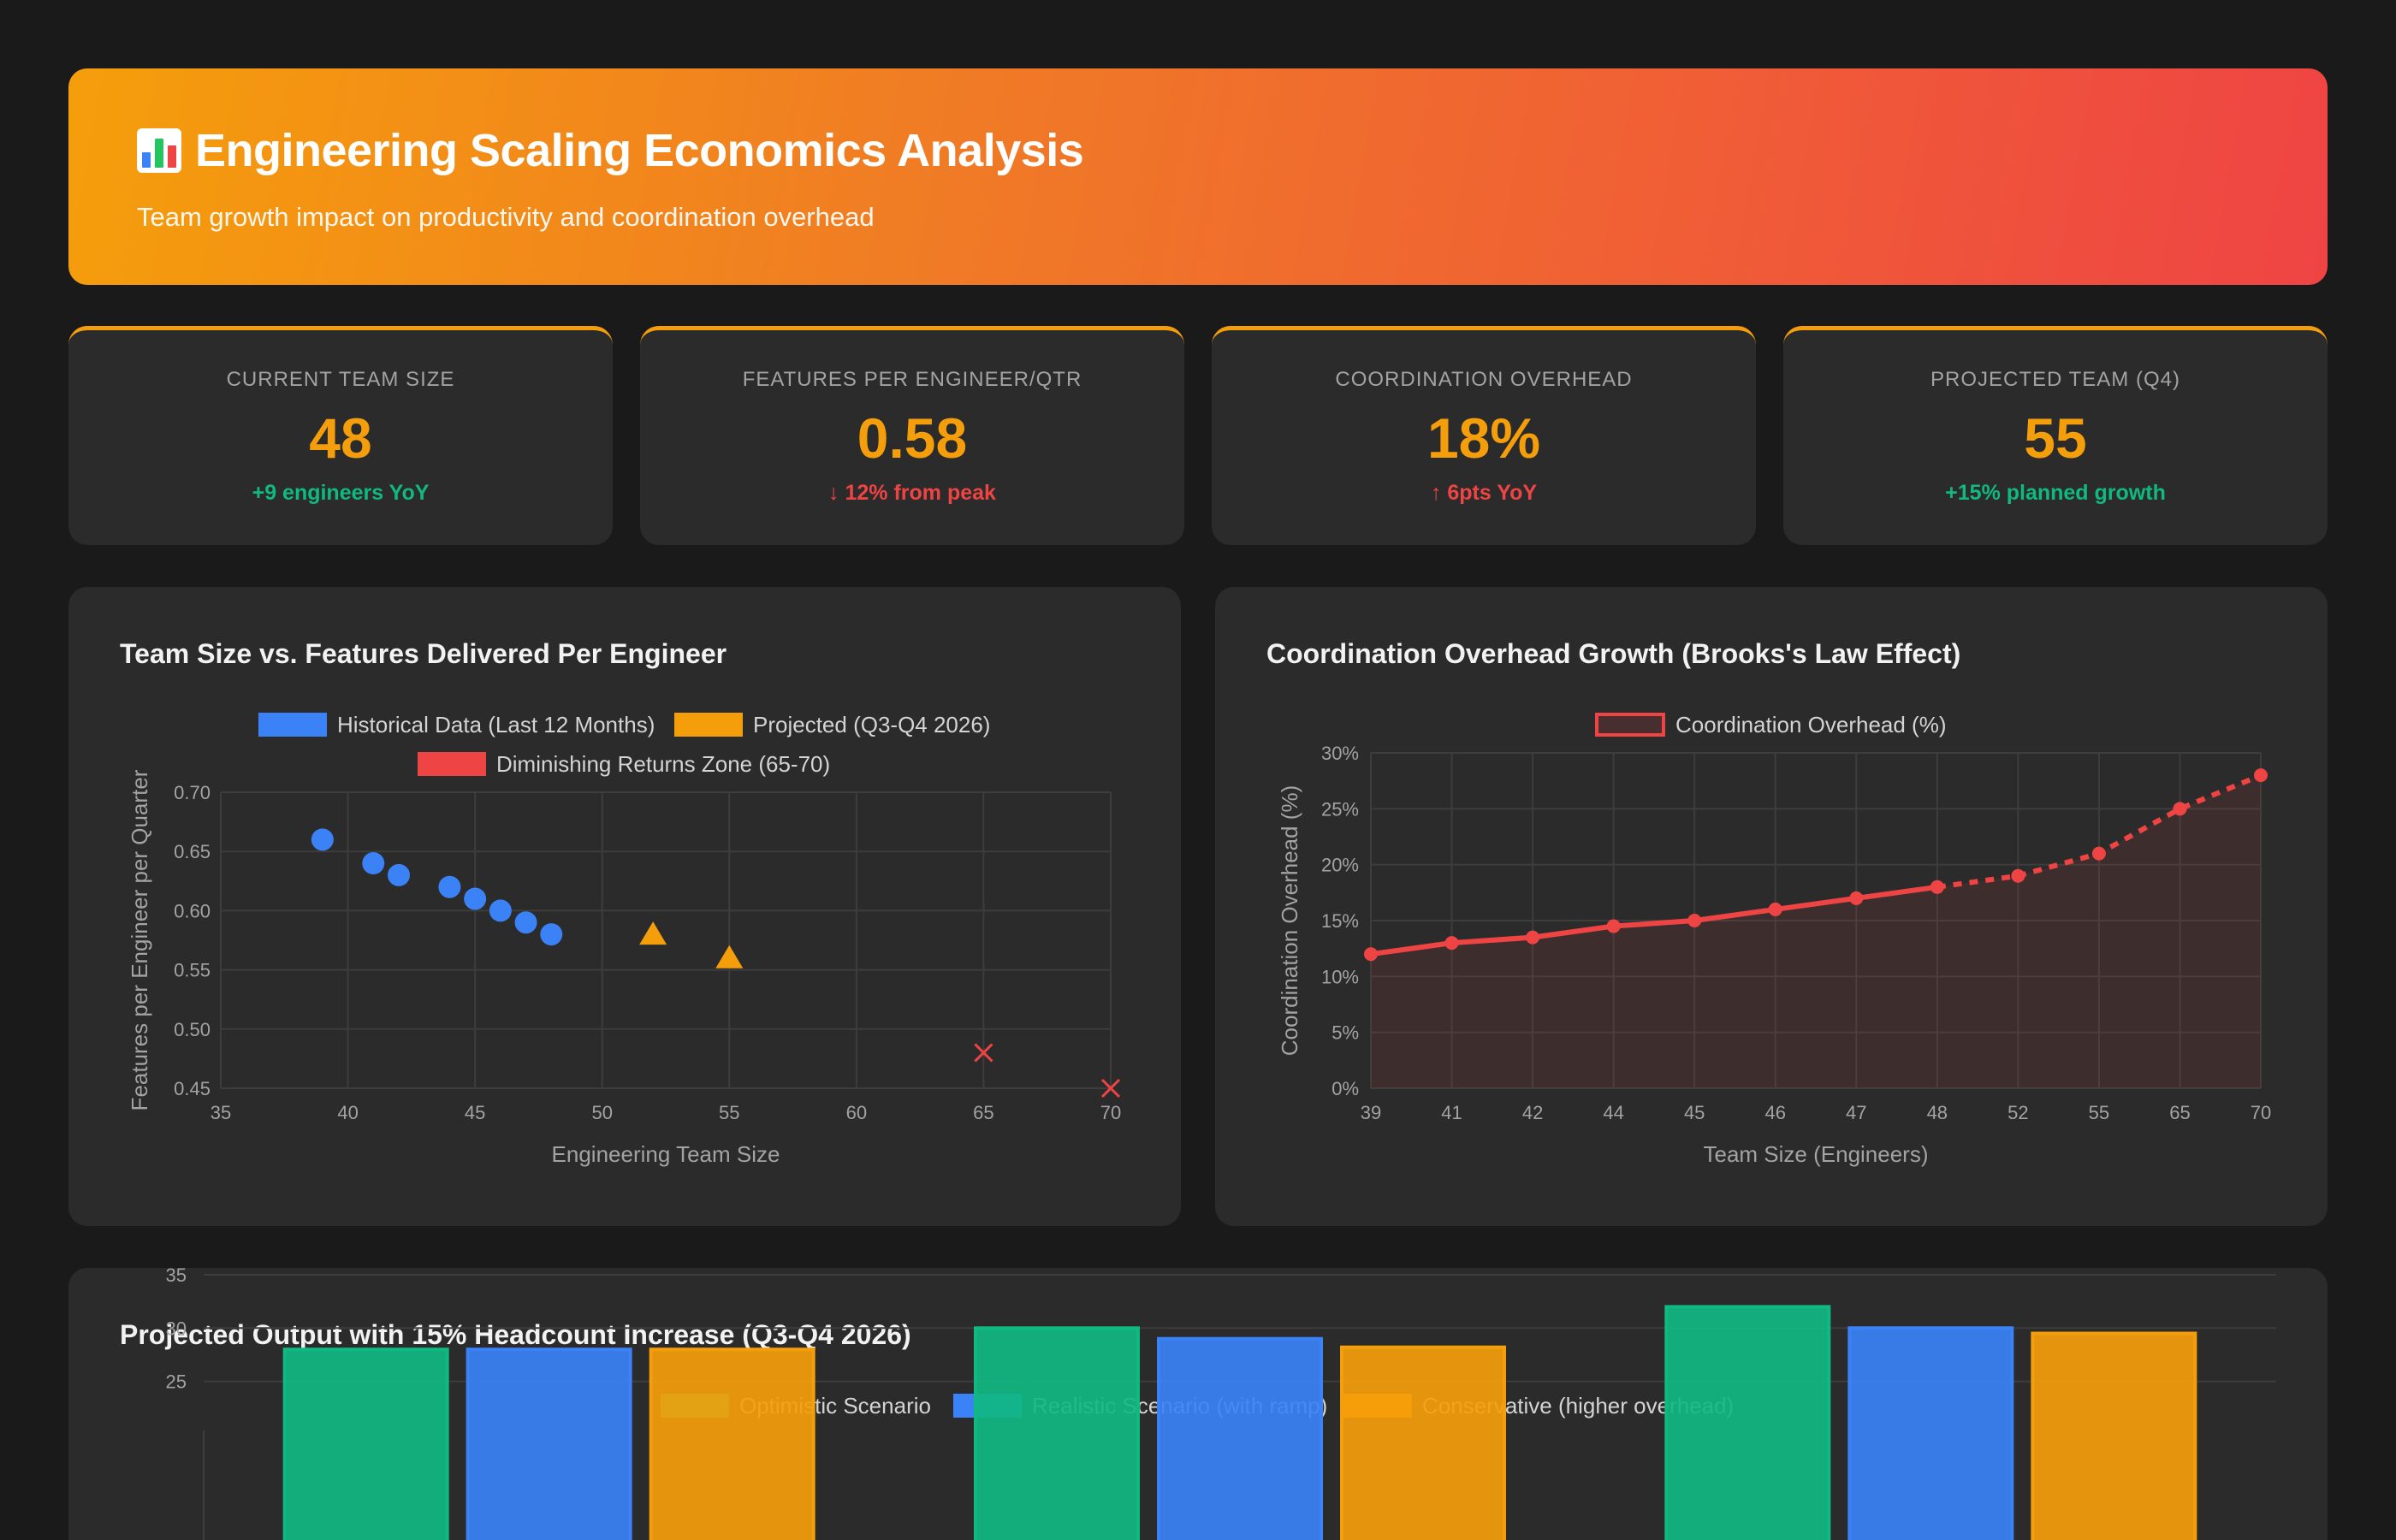 The height and width of the screenshot is (1540, 2396). I want to click on y-tick-label: 25%, so click(1340, 809).